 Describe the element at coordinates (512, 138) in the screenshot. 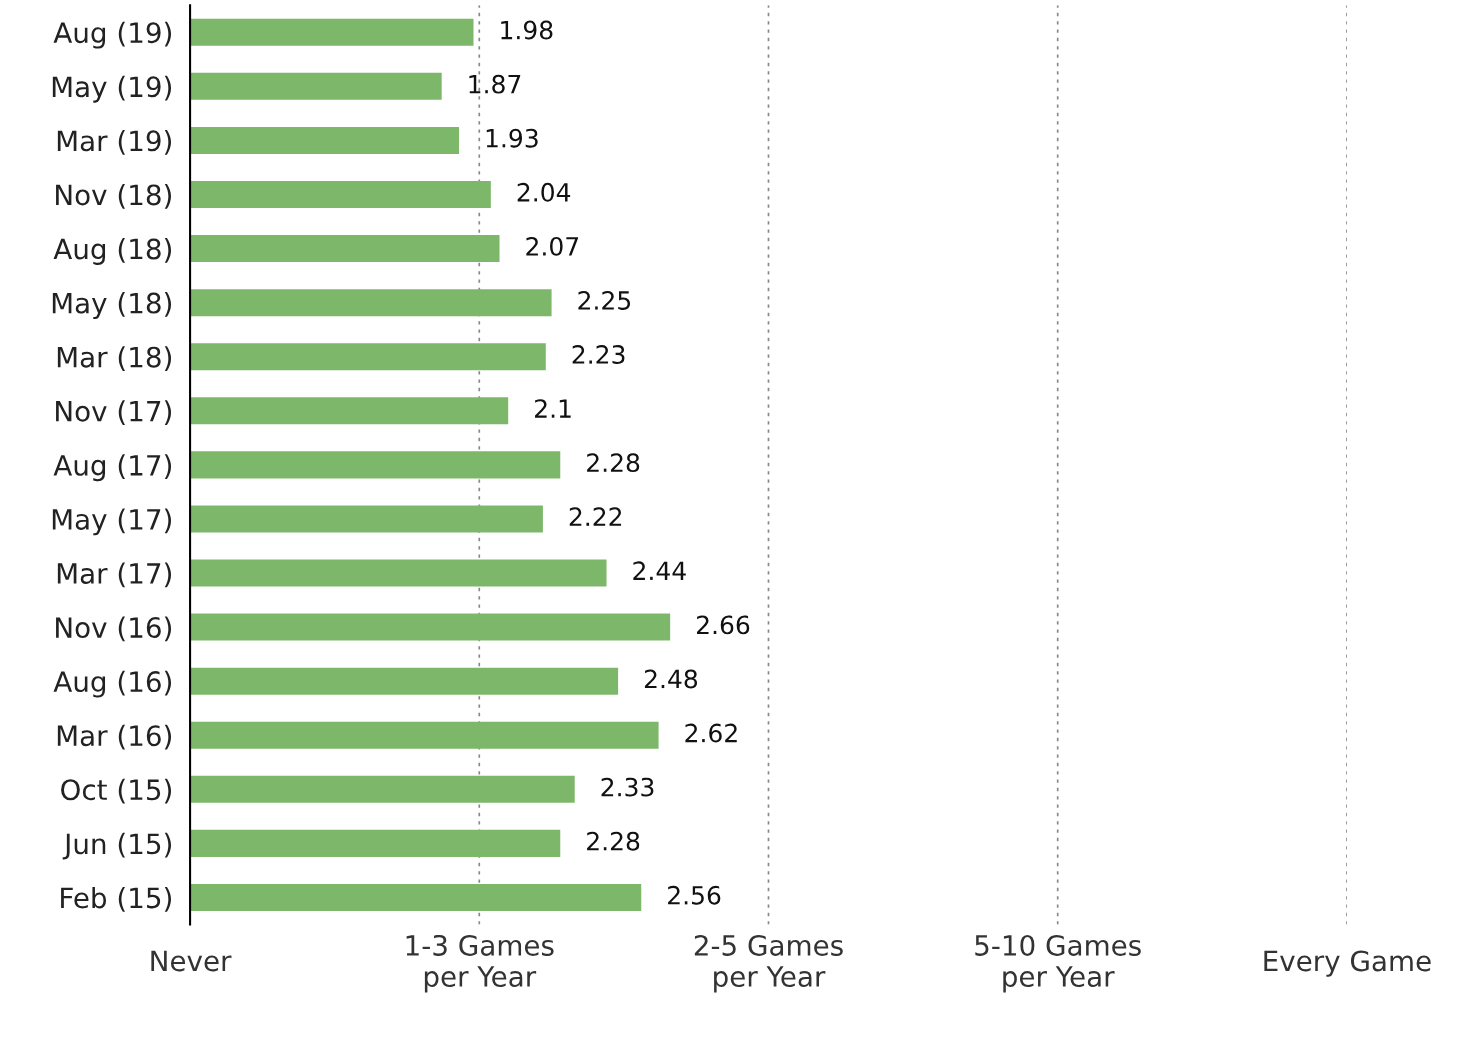

I see `data-label: 1.93` at that location.